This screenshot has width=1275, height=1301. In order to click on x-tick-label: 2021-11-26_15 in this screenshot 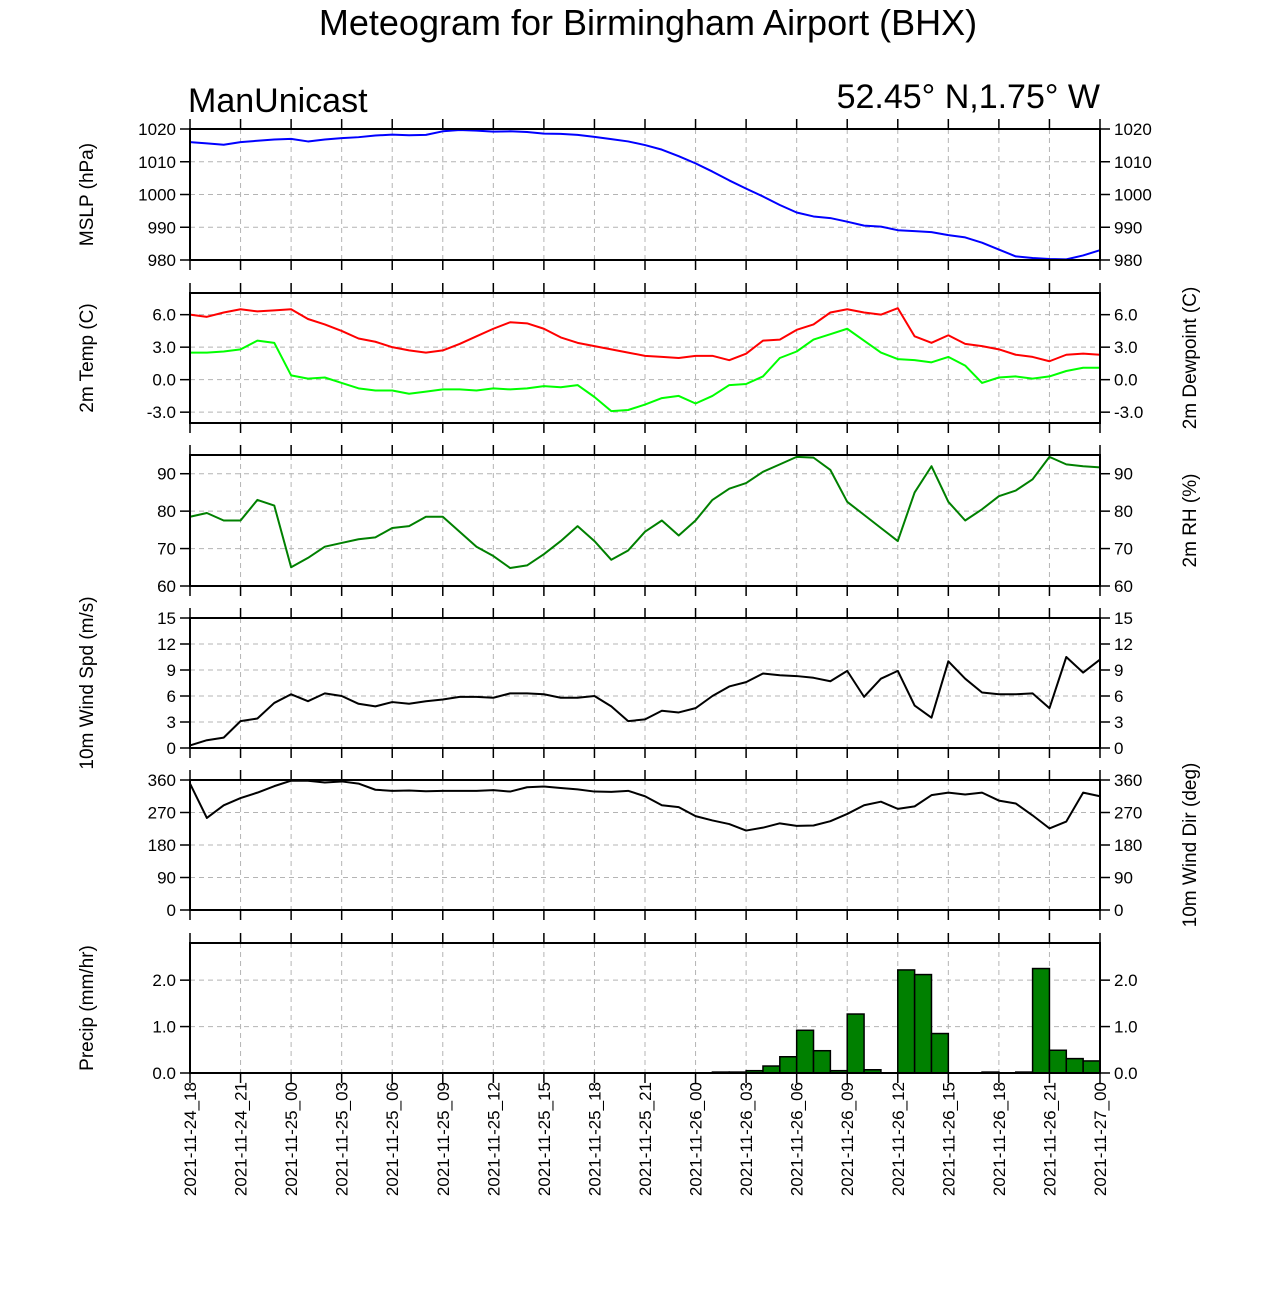, I will do `click(948, 1139)`.